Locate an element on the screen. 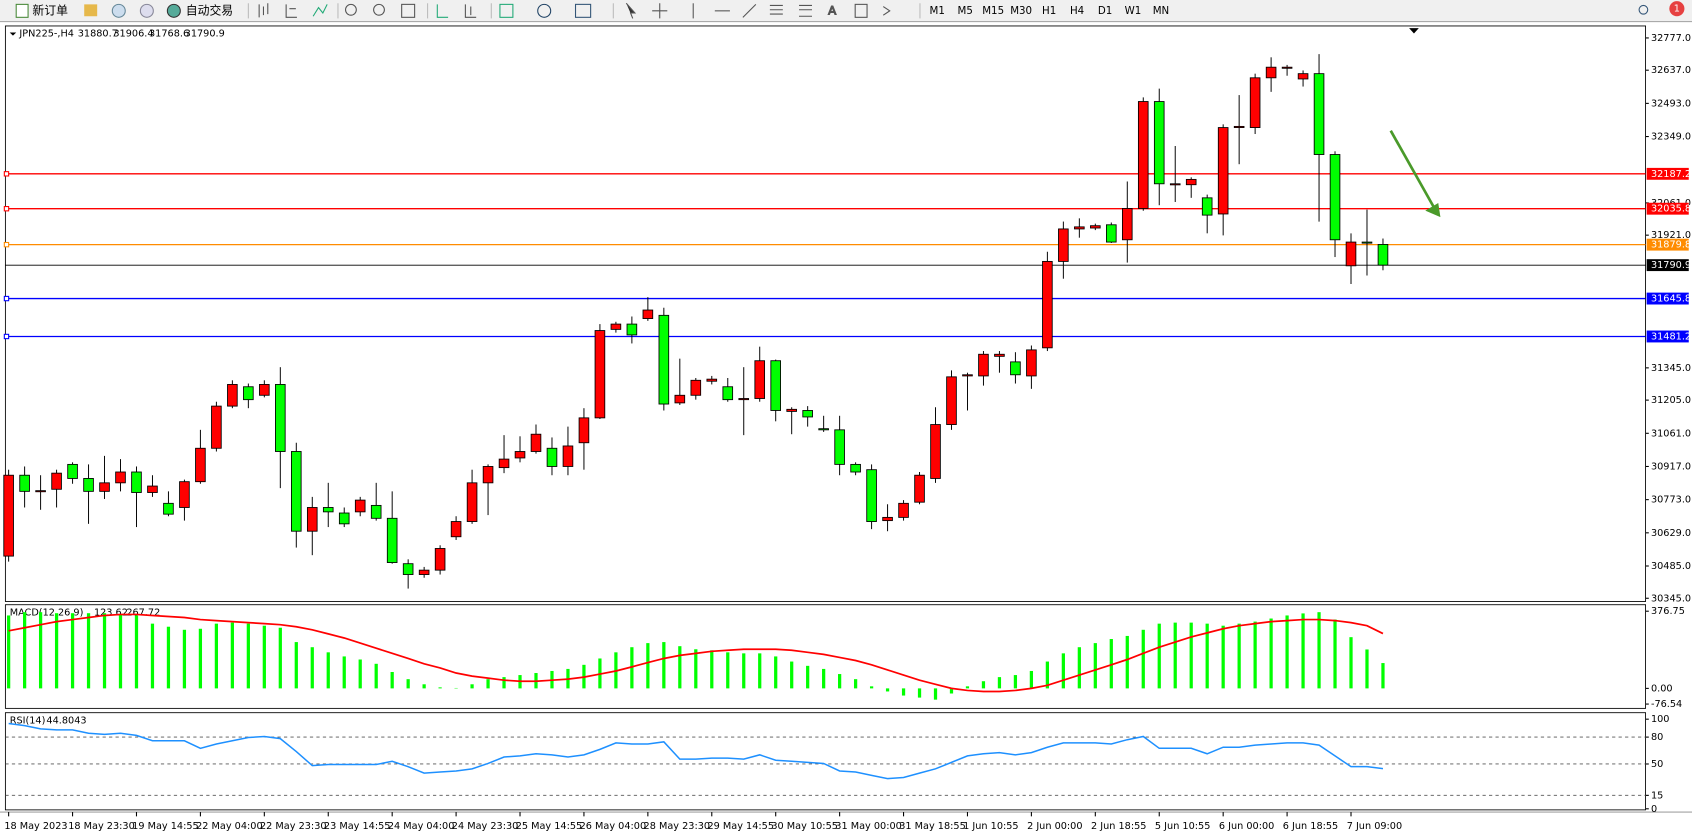 This screenshot has height=838, width=1692. menu-triangle is located at coordinates (13, 34).